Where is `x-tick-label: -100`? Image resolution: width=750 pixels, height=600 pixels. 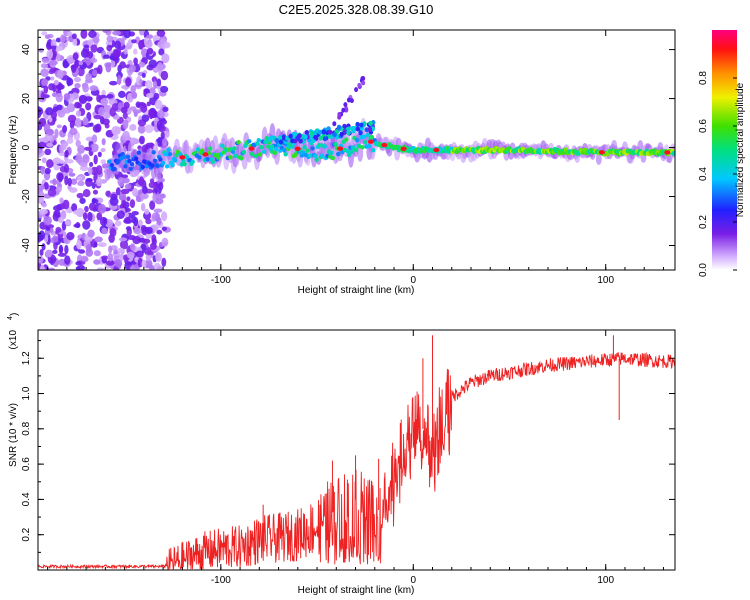 x-tick-label: -100 is located at coordinates (221, 580).